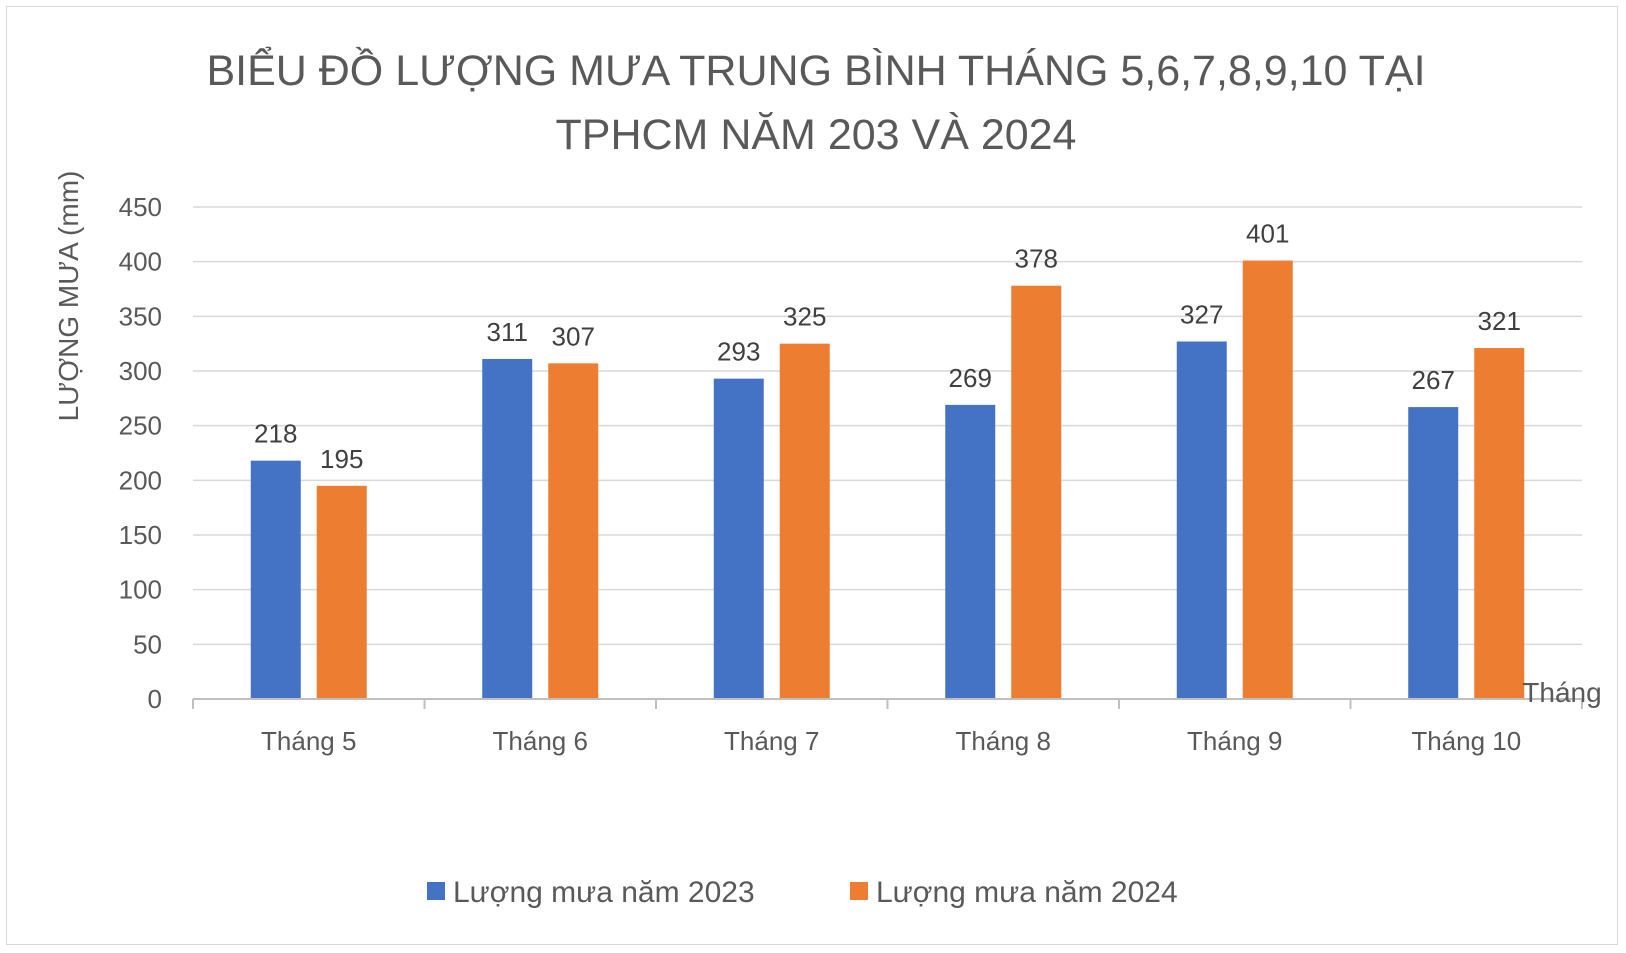 The height and width of the screenshot is (953, 1626). What do you see at coordinates (140, 316) in the screenshot?
I see `y-tick-label: 350` at bounding box center [140, 316].